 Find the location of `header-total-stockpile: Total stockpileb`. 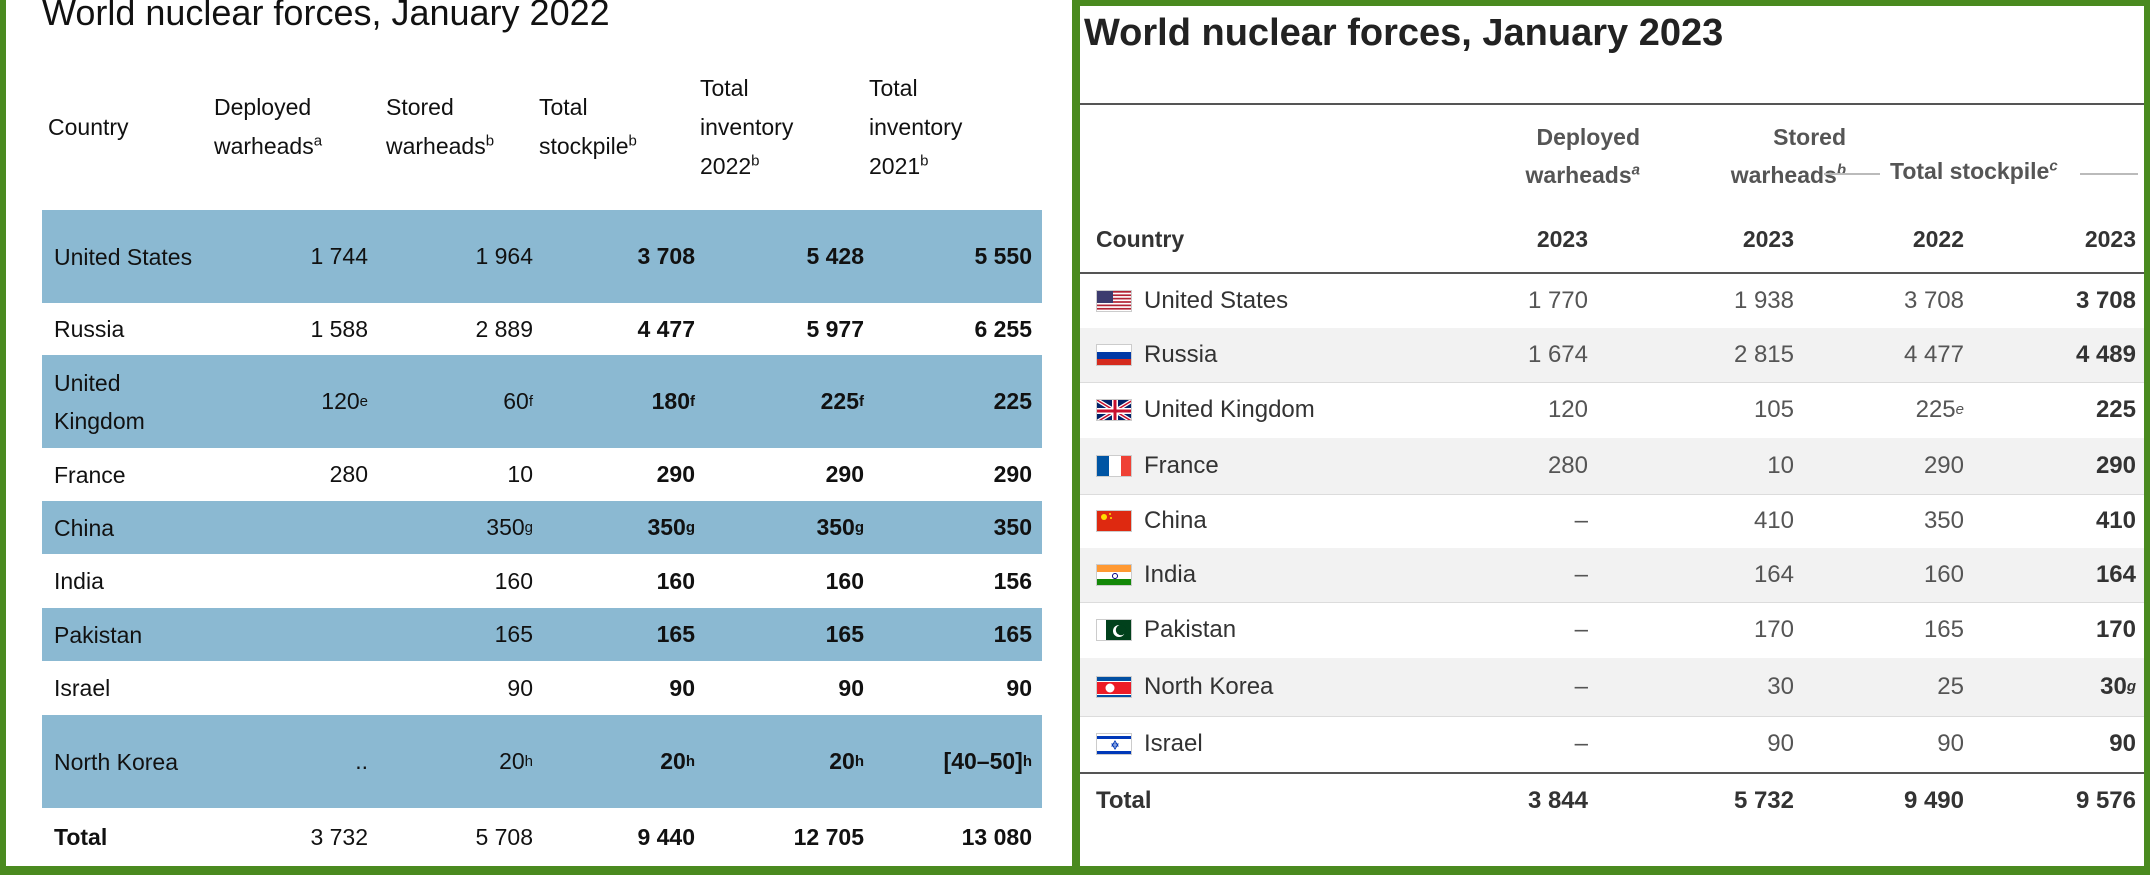

header-total-stockpile: Total stockpileb is located at coordinates (588, 126).